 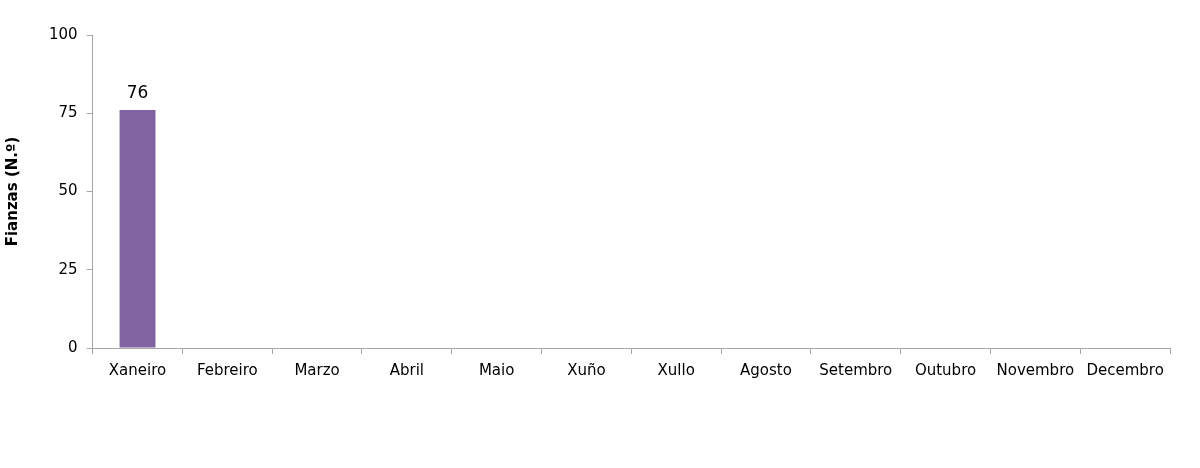 What do you see at coordinates (496, 369) in the screenshot?
I see `x-tick-label: Maio` at bounding box center [496, 369].